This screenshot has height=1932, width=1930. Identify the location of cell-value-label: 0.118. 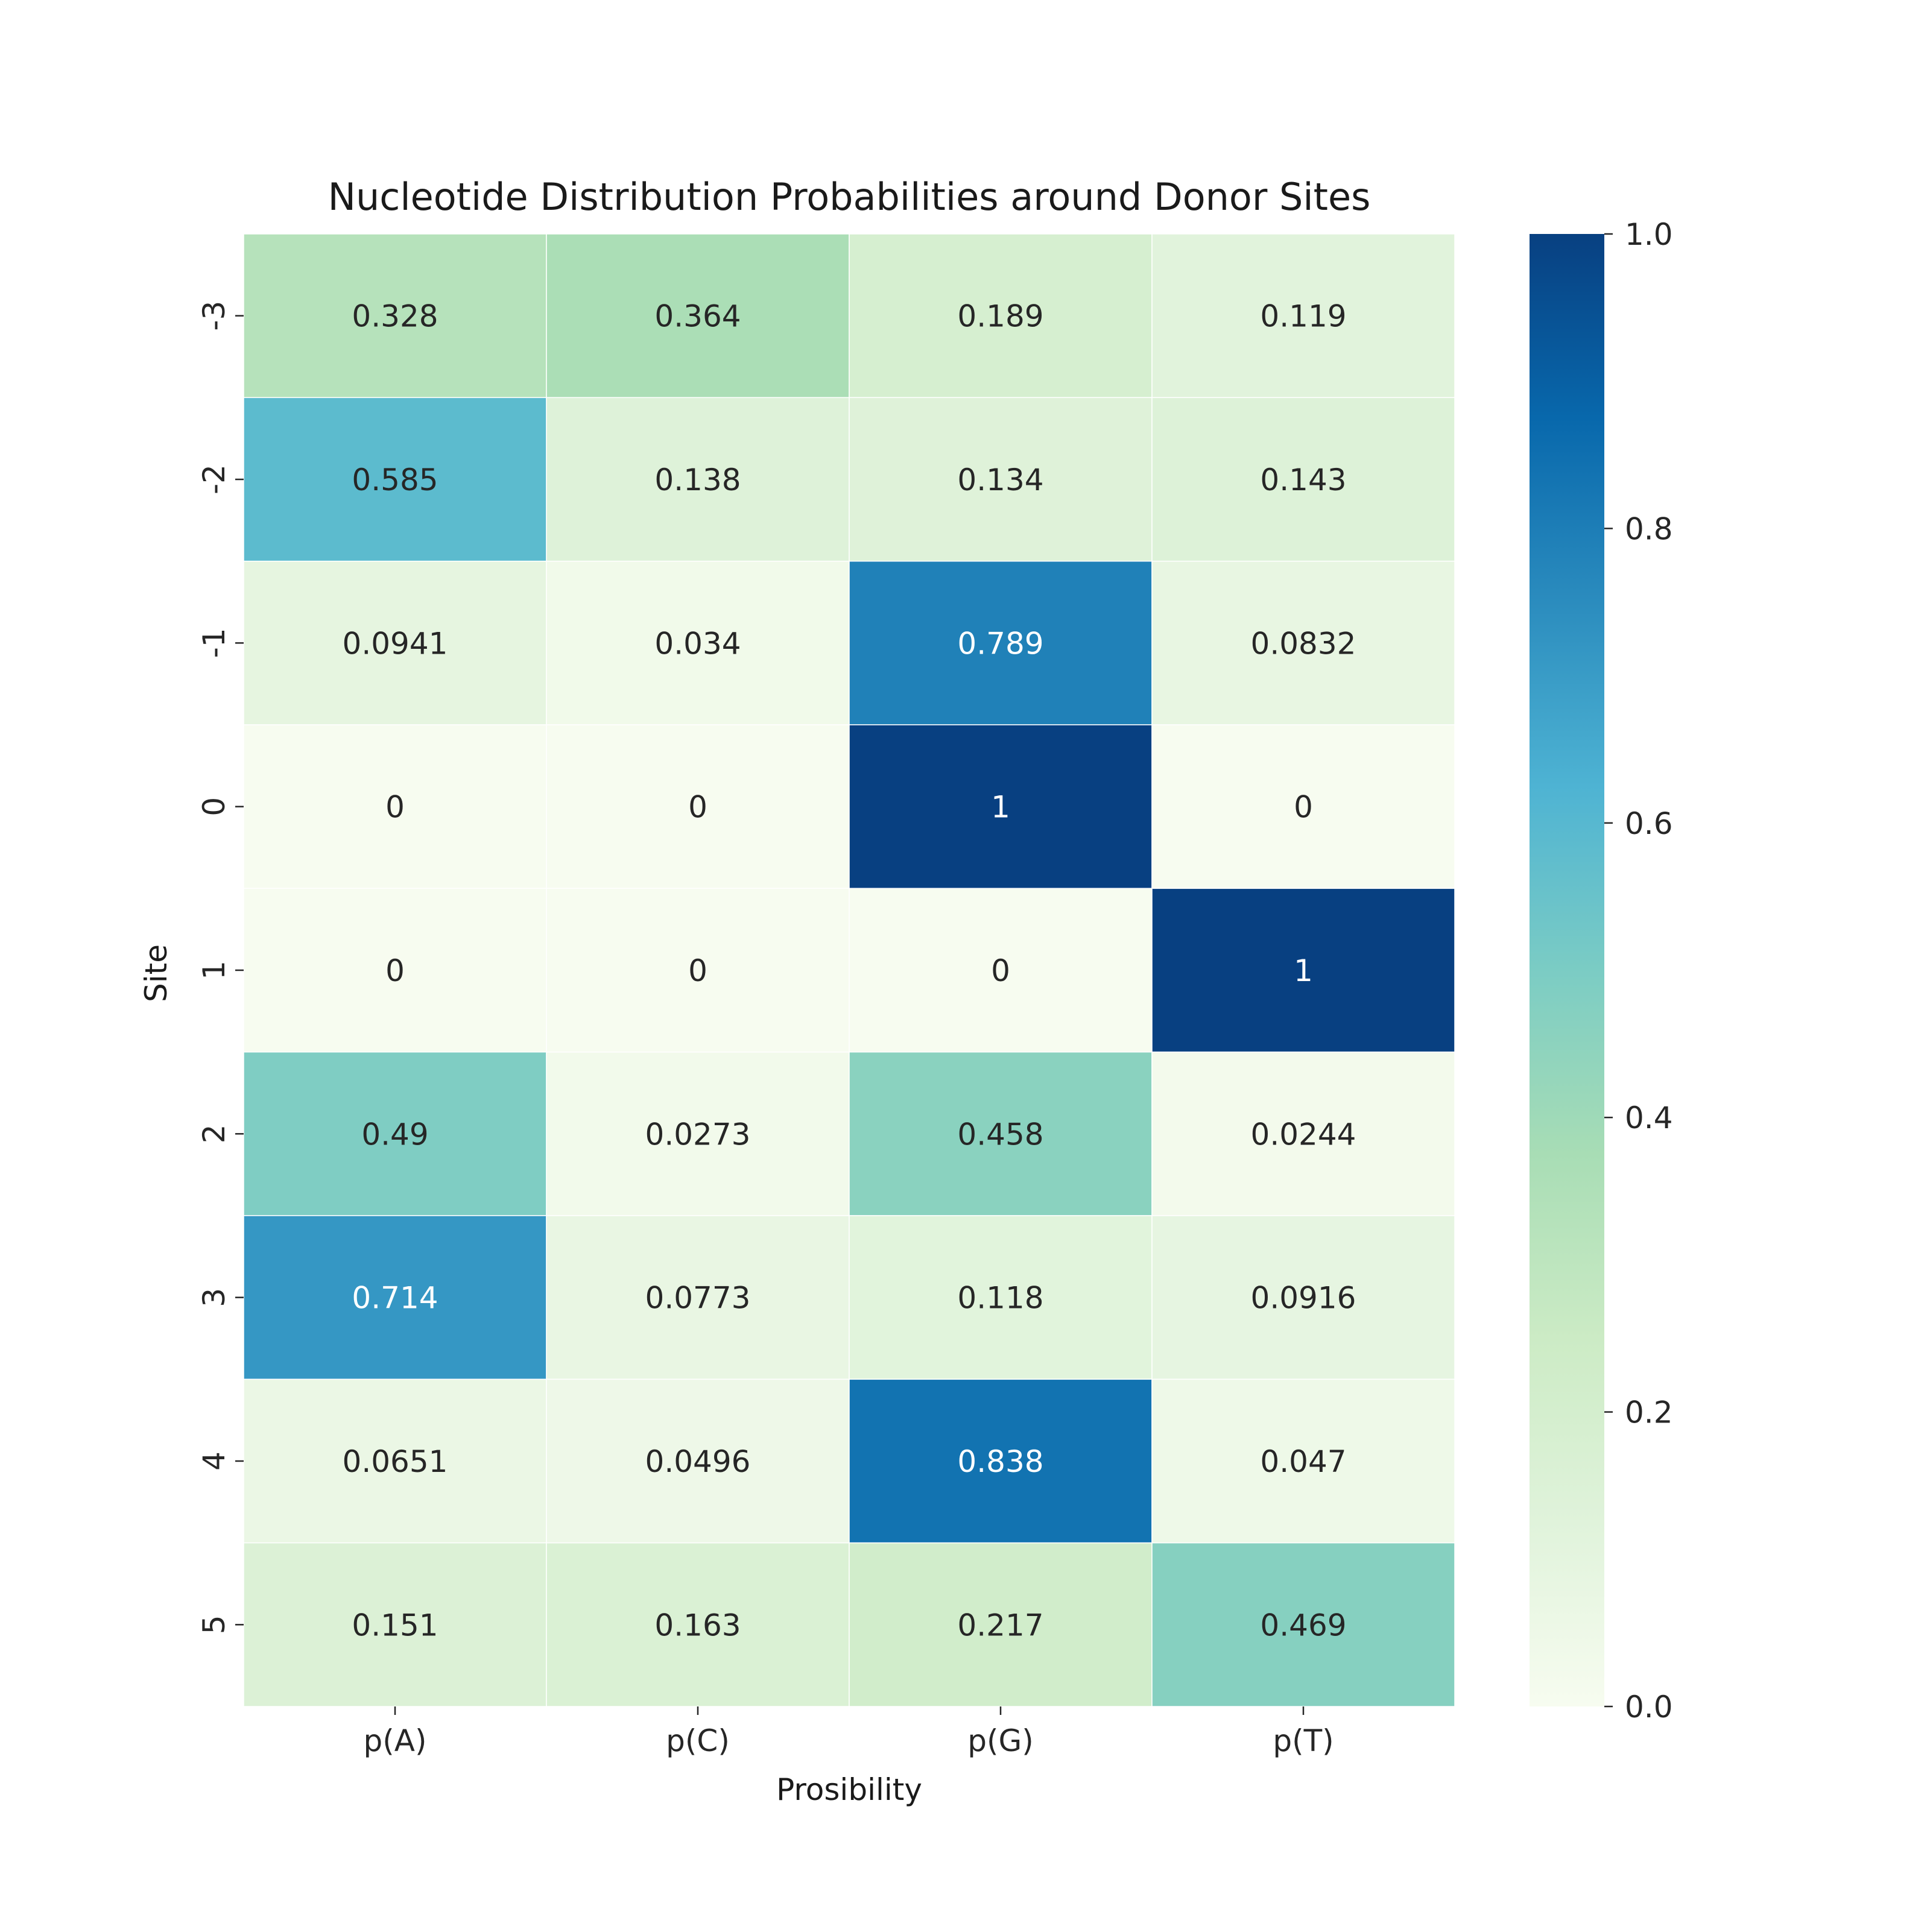
(1000, 1298).